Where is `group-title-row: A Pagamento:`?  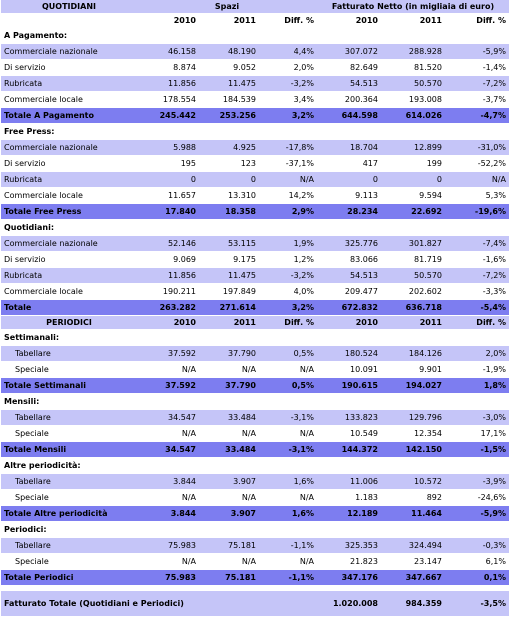
group-title-row: A Pagamento: is located at coordinates (255, 36).